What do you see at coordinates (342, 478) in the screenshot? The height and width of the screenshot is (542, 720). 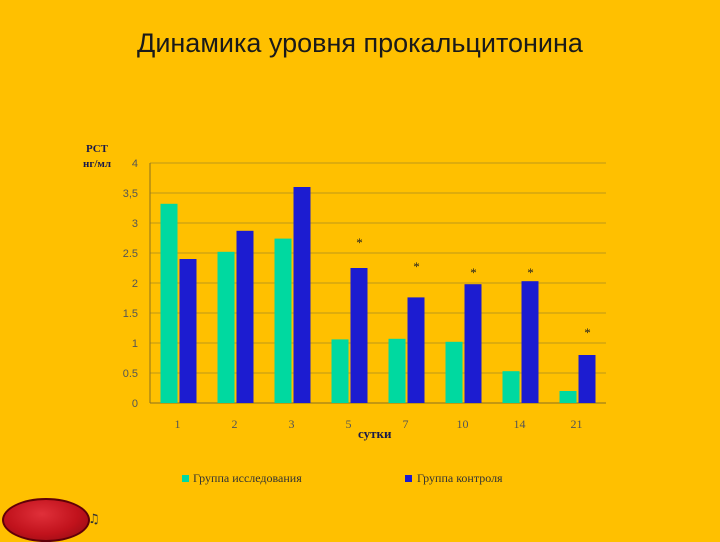 I see `legend: Группа исследования Группа контроля` at bounding box center [342, 478].